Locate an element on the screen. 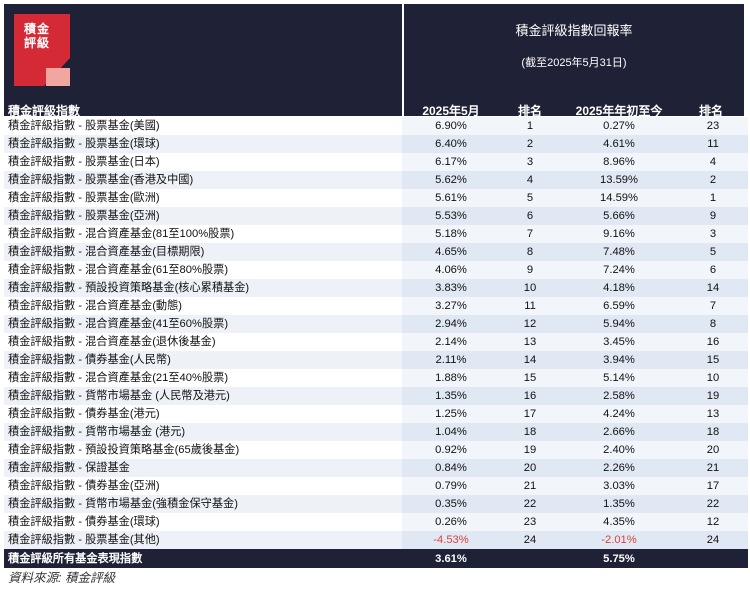 The height and width of the screenshot is (591, 750). ytd-rank-cell: 16 is located at coordinates (713, 342).